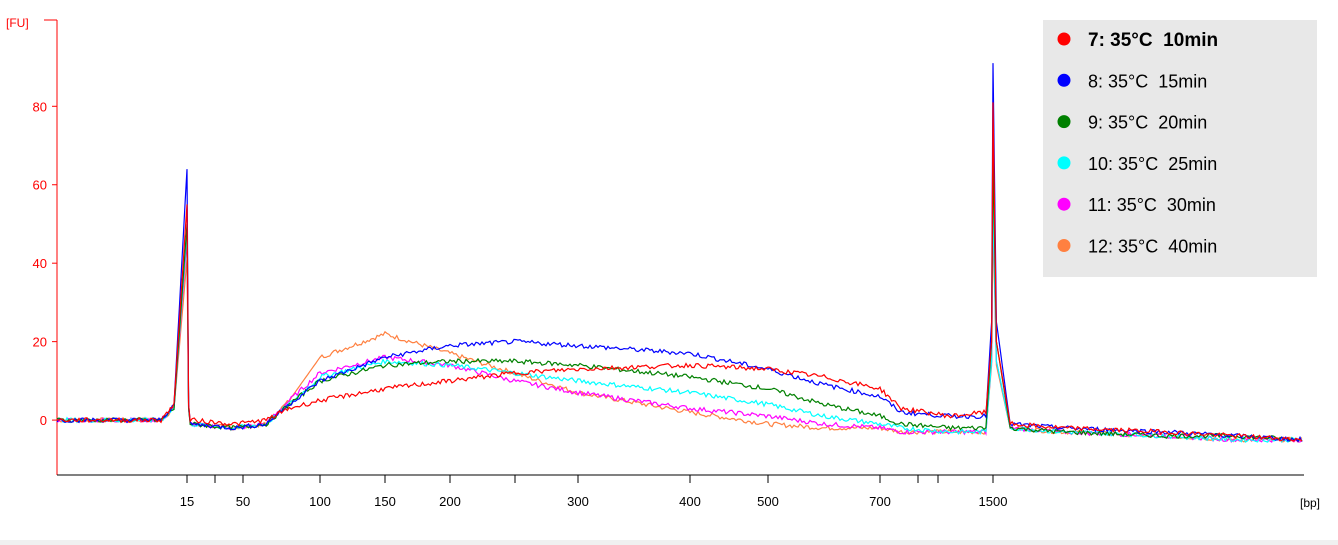 Image resolution: width=1338 pixels, height=545 pixels. Describe the element at coordinates (993, 501) in the screenshot. I see `x-tick-label: 1500` at that location.